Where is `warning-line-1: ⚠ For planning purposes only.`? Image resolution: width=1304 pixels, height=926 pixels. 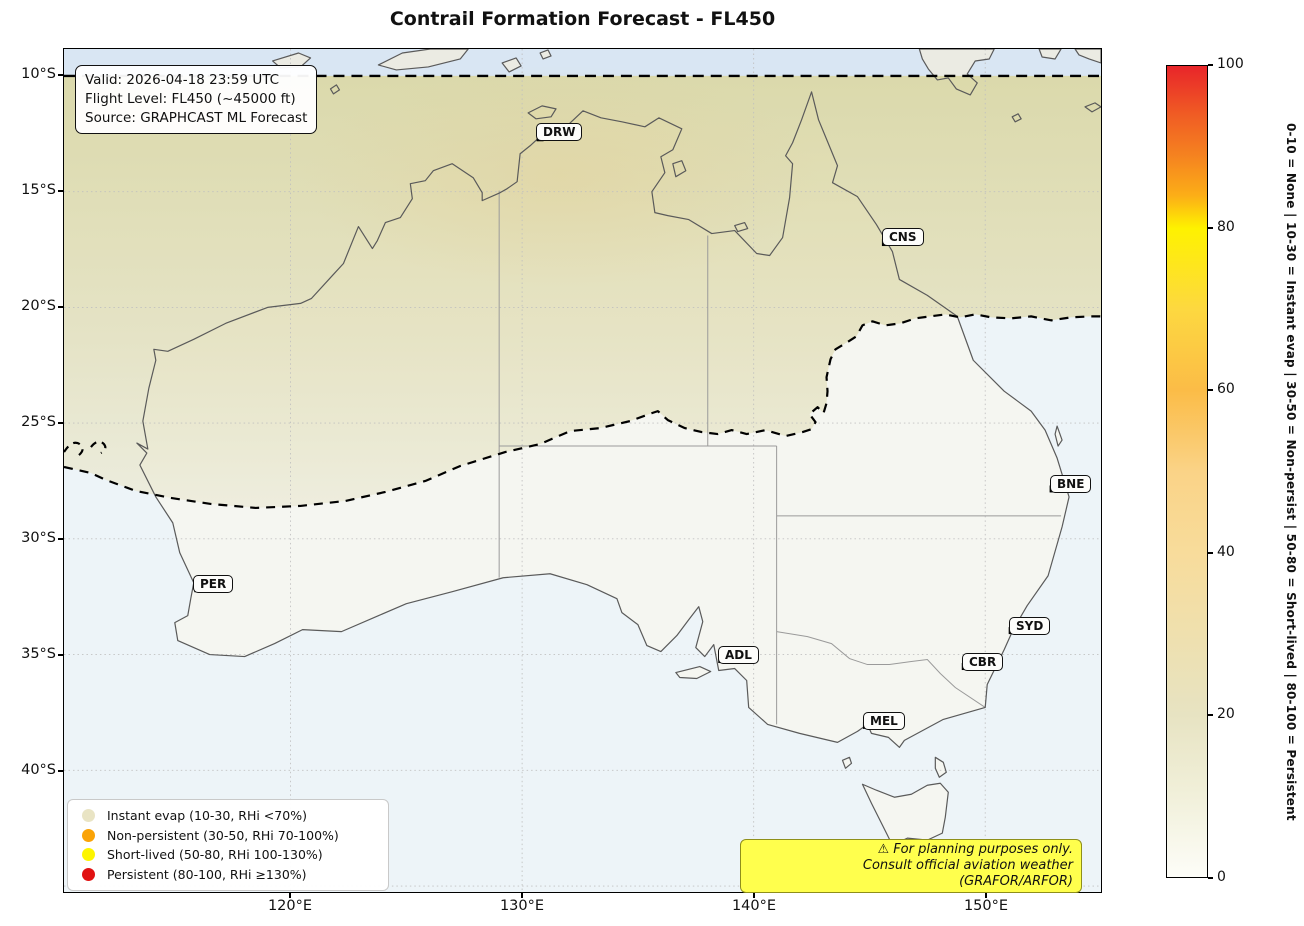
warning-line-1: ⚠ For planning purposes only. is located at coordinates (975, 849).